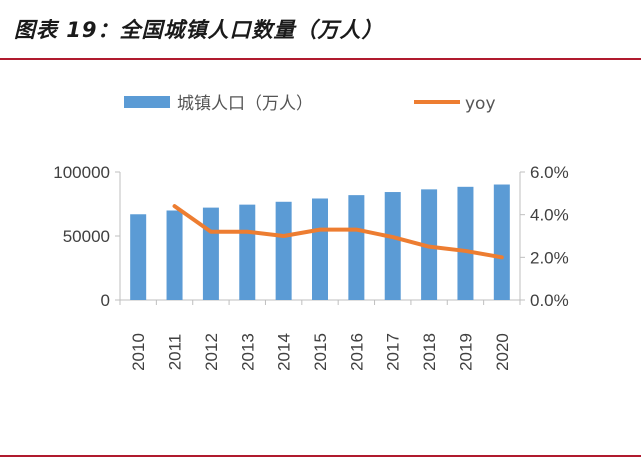 The image size is (641, 462). What do you see at coordinates (392, 246) in the screenshot?
I see `bar-2017` at bounding box center [392, 246].